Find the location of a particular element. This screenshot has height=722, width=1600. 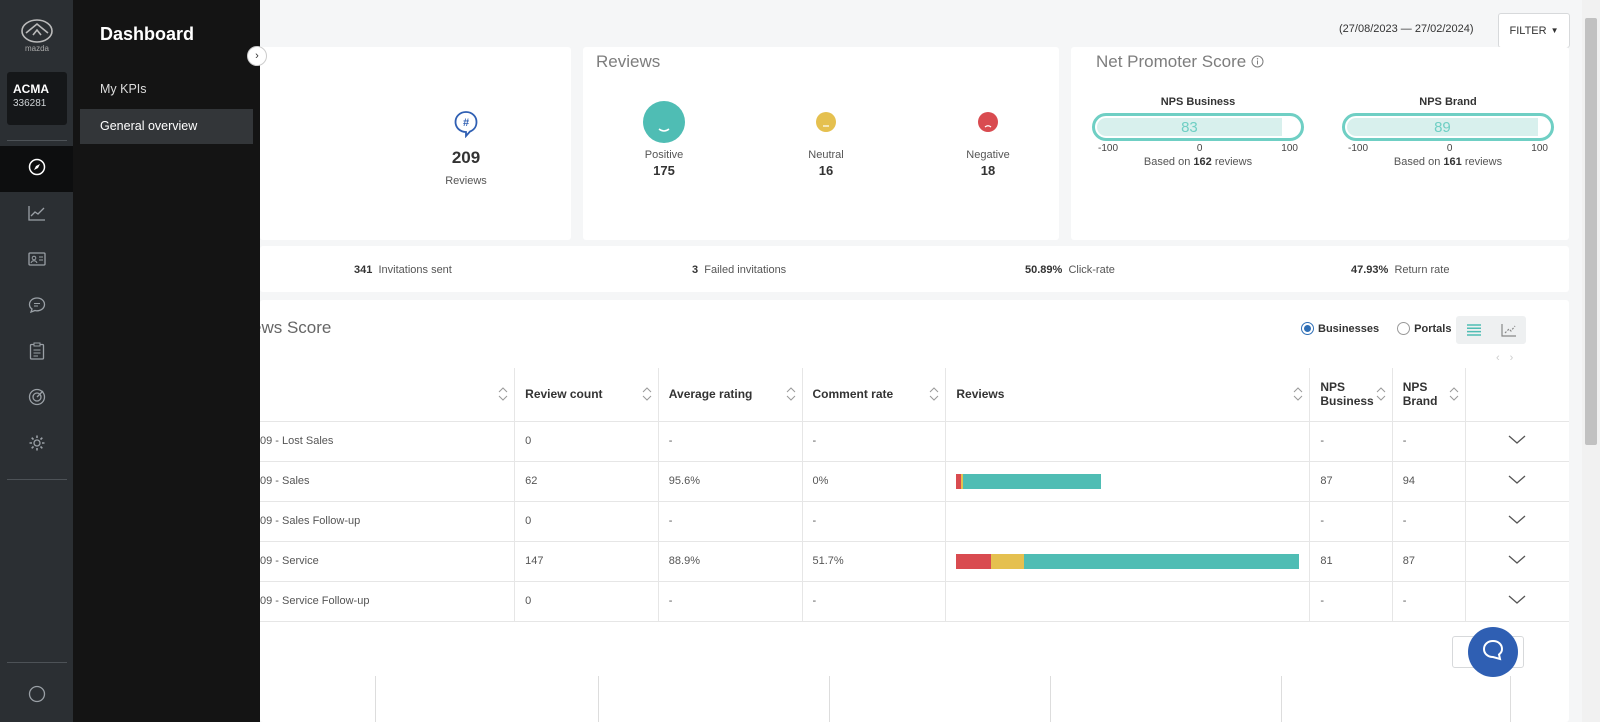

next-page-icon: › is located at coordinates (1516, 358).